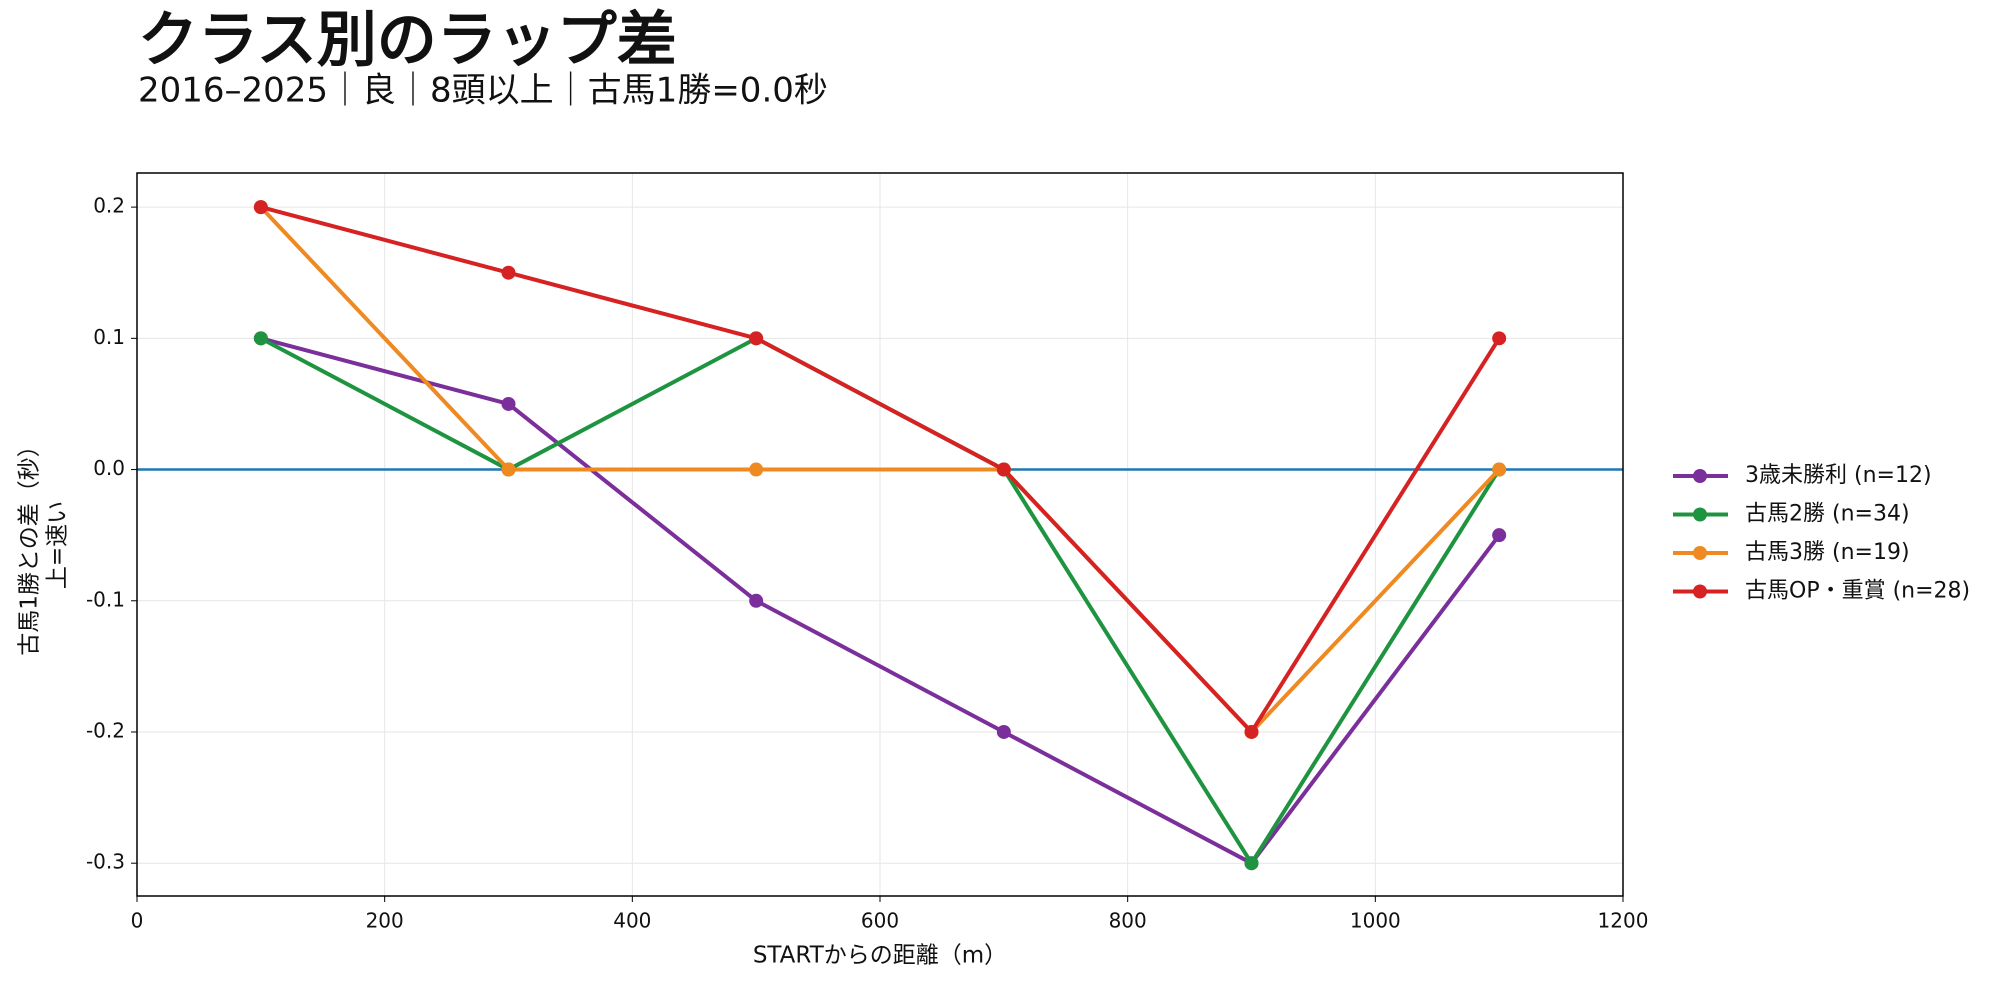  Describe the element at coordinates (385, 921) in the screenshot. I see `x-tick-label: 200` at that location.